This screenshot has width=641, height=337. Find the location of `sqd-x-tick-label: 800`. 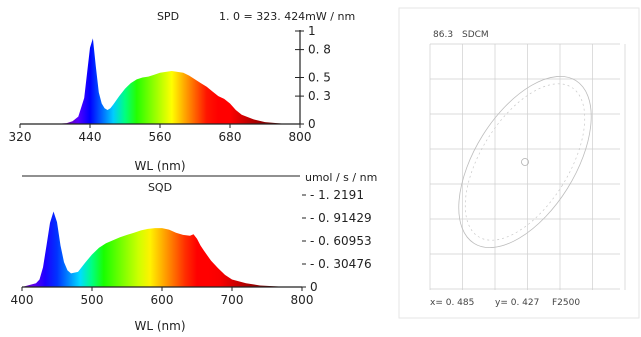

sqd-x-tick-label: 800 is located at coordinates (302, 300).